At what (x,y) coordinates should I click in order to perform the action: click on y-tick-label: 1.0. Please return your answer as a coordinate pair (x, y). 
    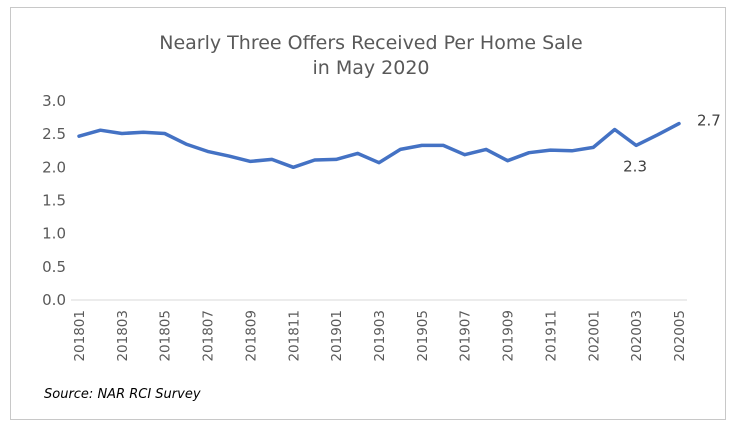
    Looking at the image, I should click on (54, 234).